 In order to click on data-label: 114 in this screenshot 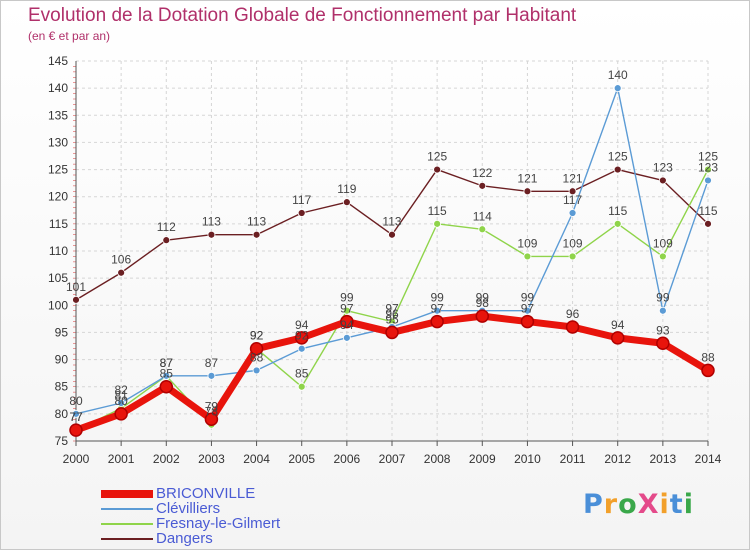, I will do `click(482, 216)`.